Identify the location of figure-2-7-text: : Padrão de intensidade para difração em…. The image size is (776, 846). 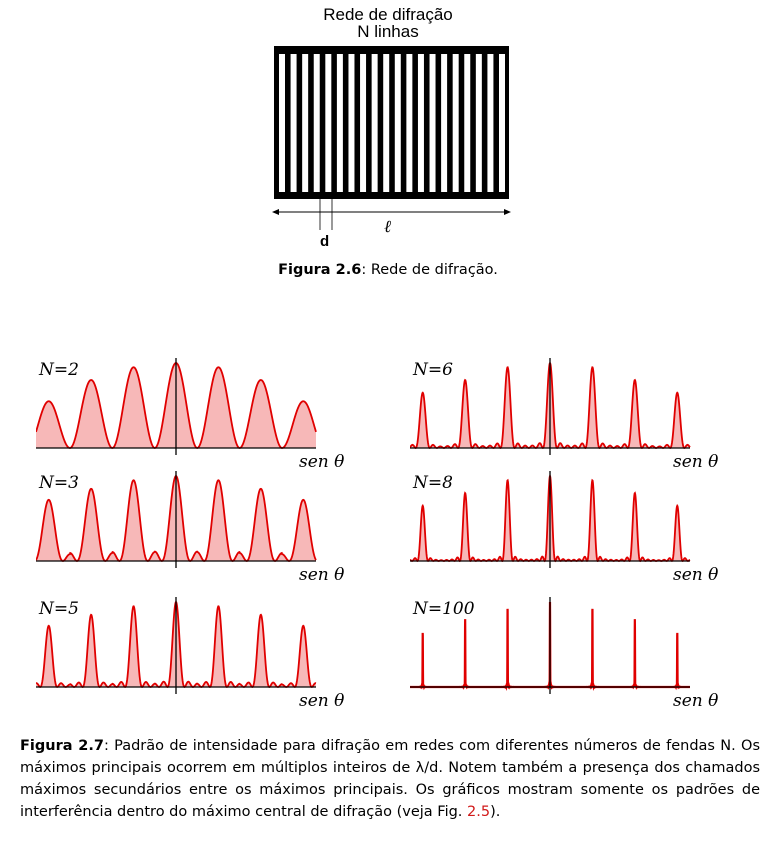
(390, 779).